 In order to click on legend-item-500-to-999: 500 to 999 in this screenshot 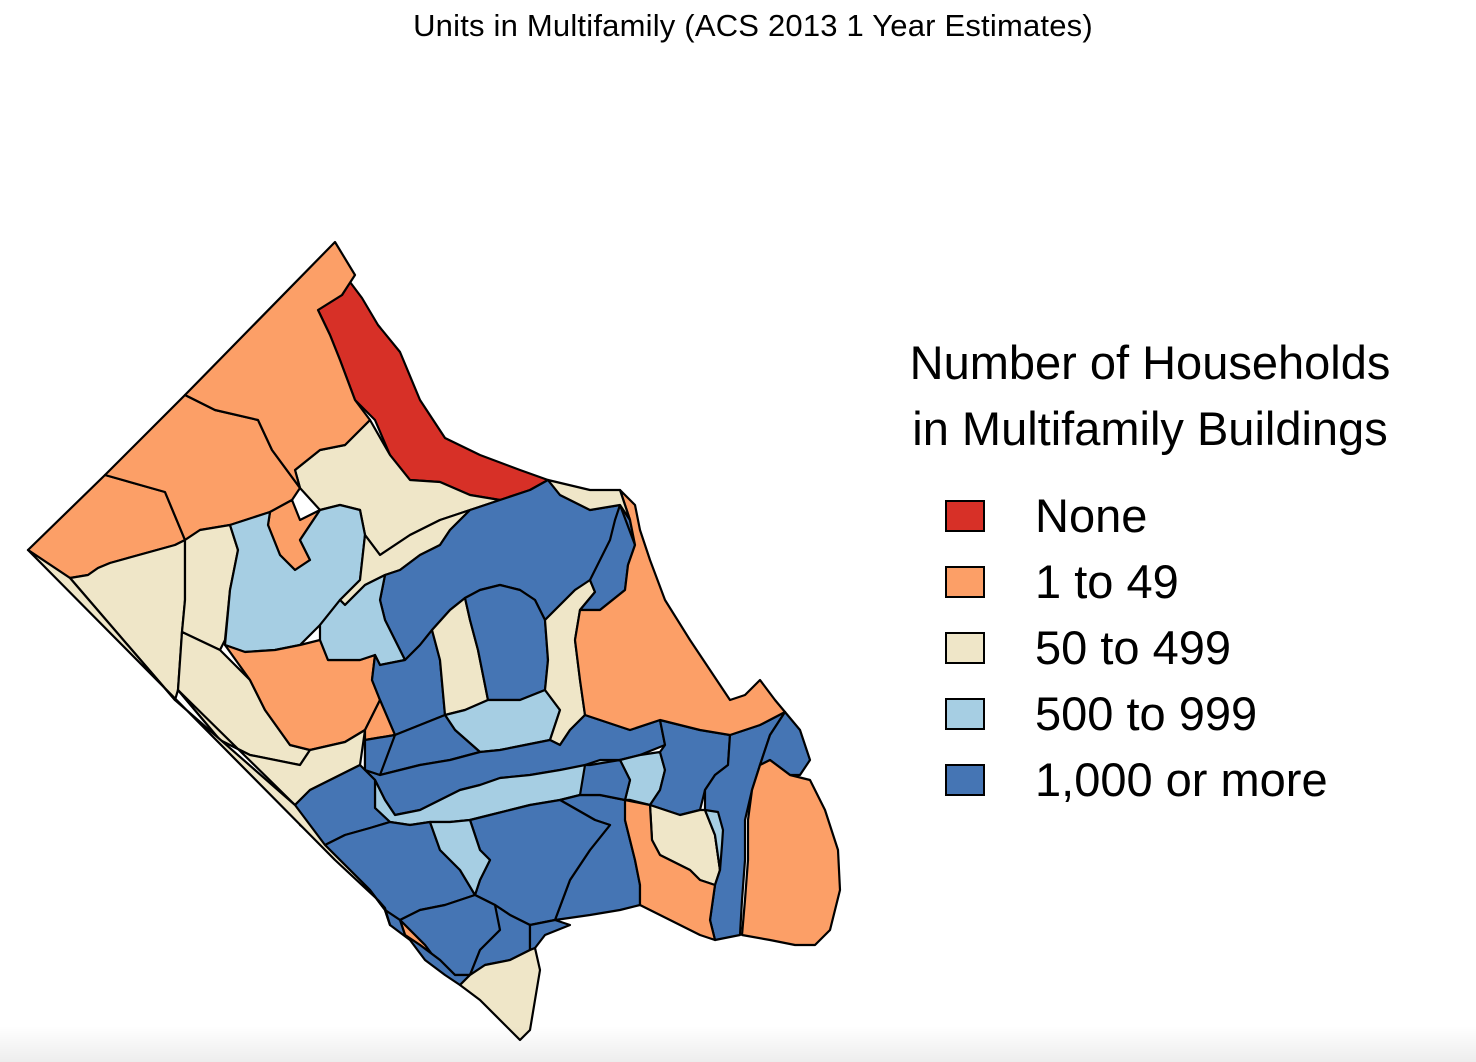, I will do `click(1150, 715)`.